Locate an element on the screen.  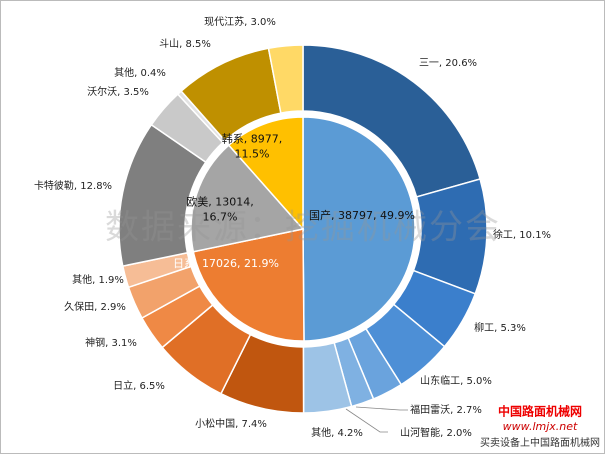
outer-label: 徐工, 10.1% is located at coordinates (522, 234).